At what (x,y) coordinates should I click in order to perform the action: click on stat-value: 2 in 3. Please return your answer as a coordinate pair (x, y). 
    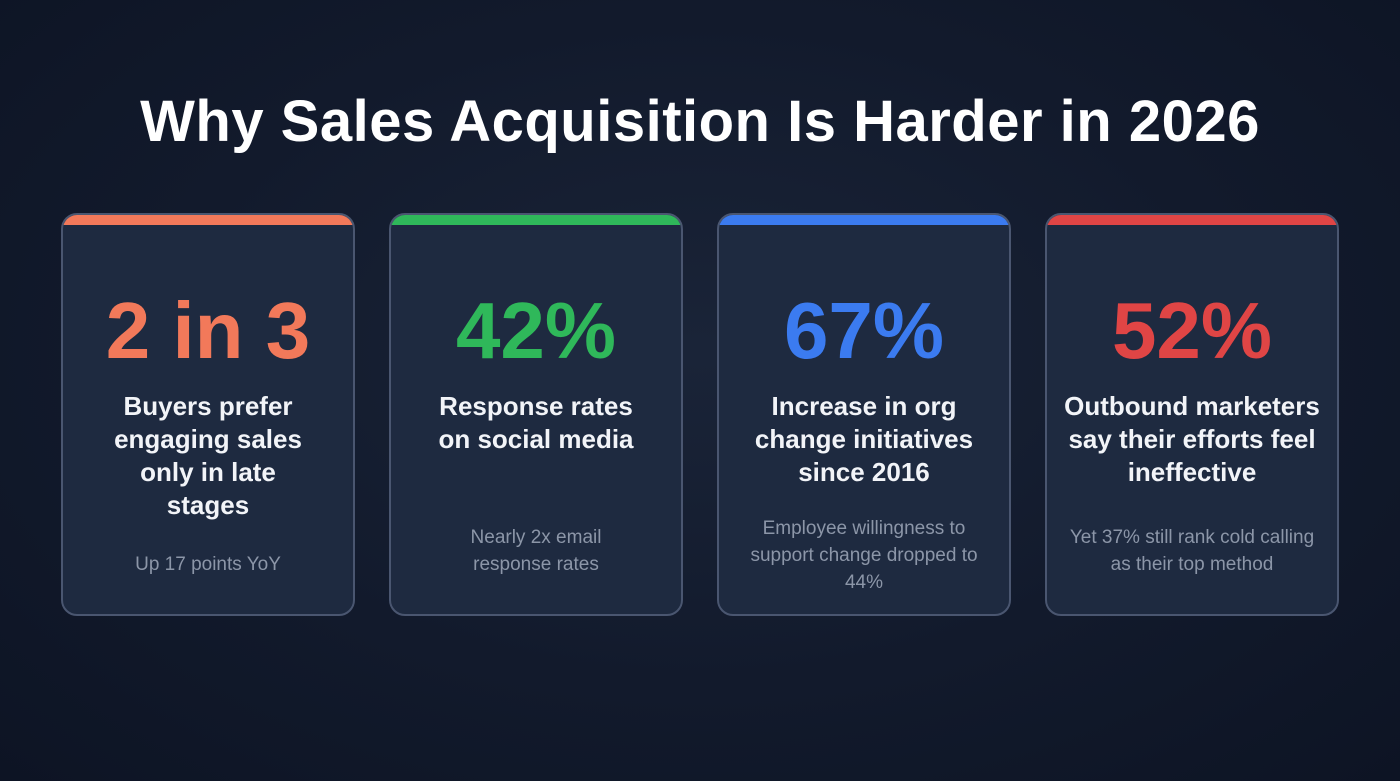
    Looking at the image, I should click on (208, 330).